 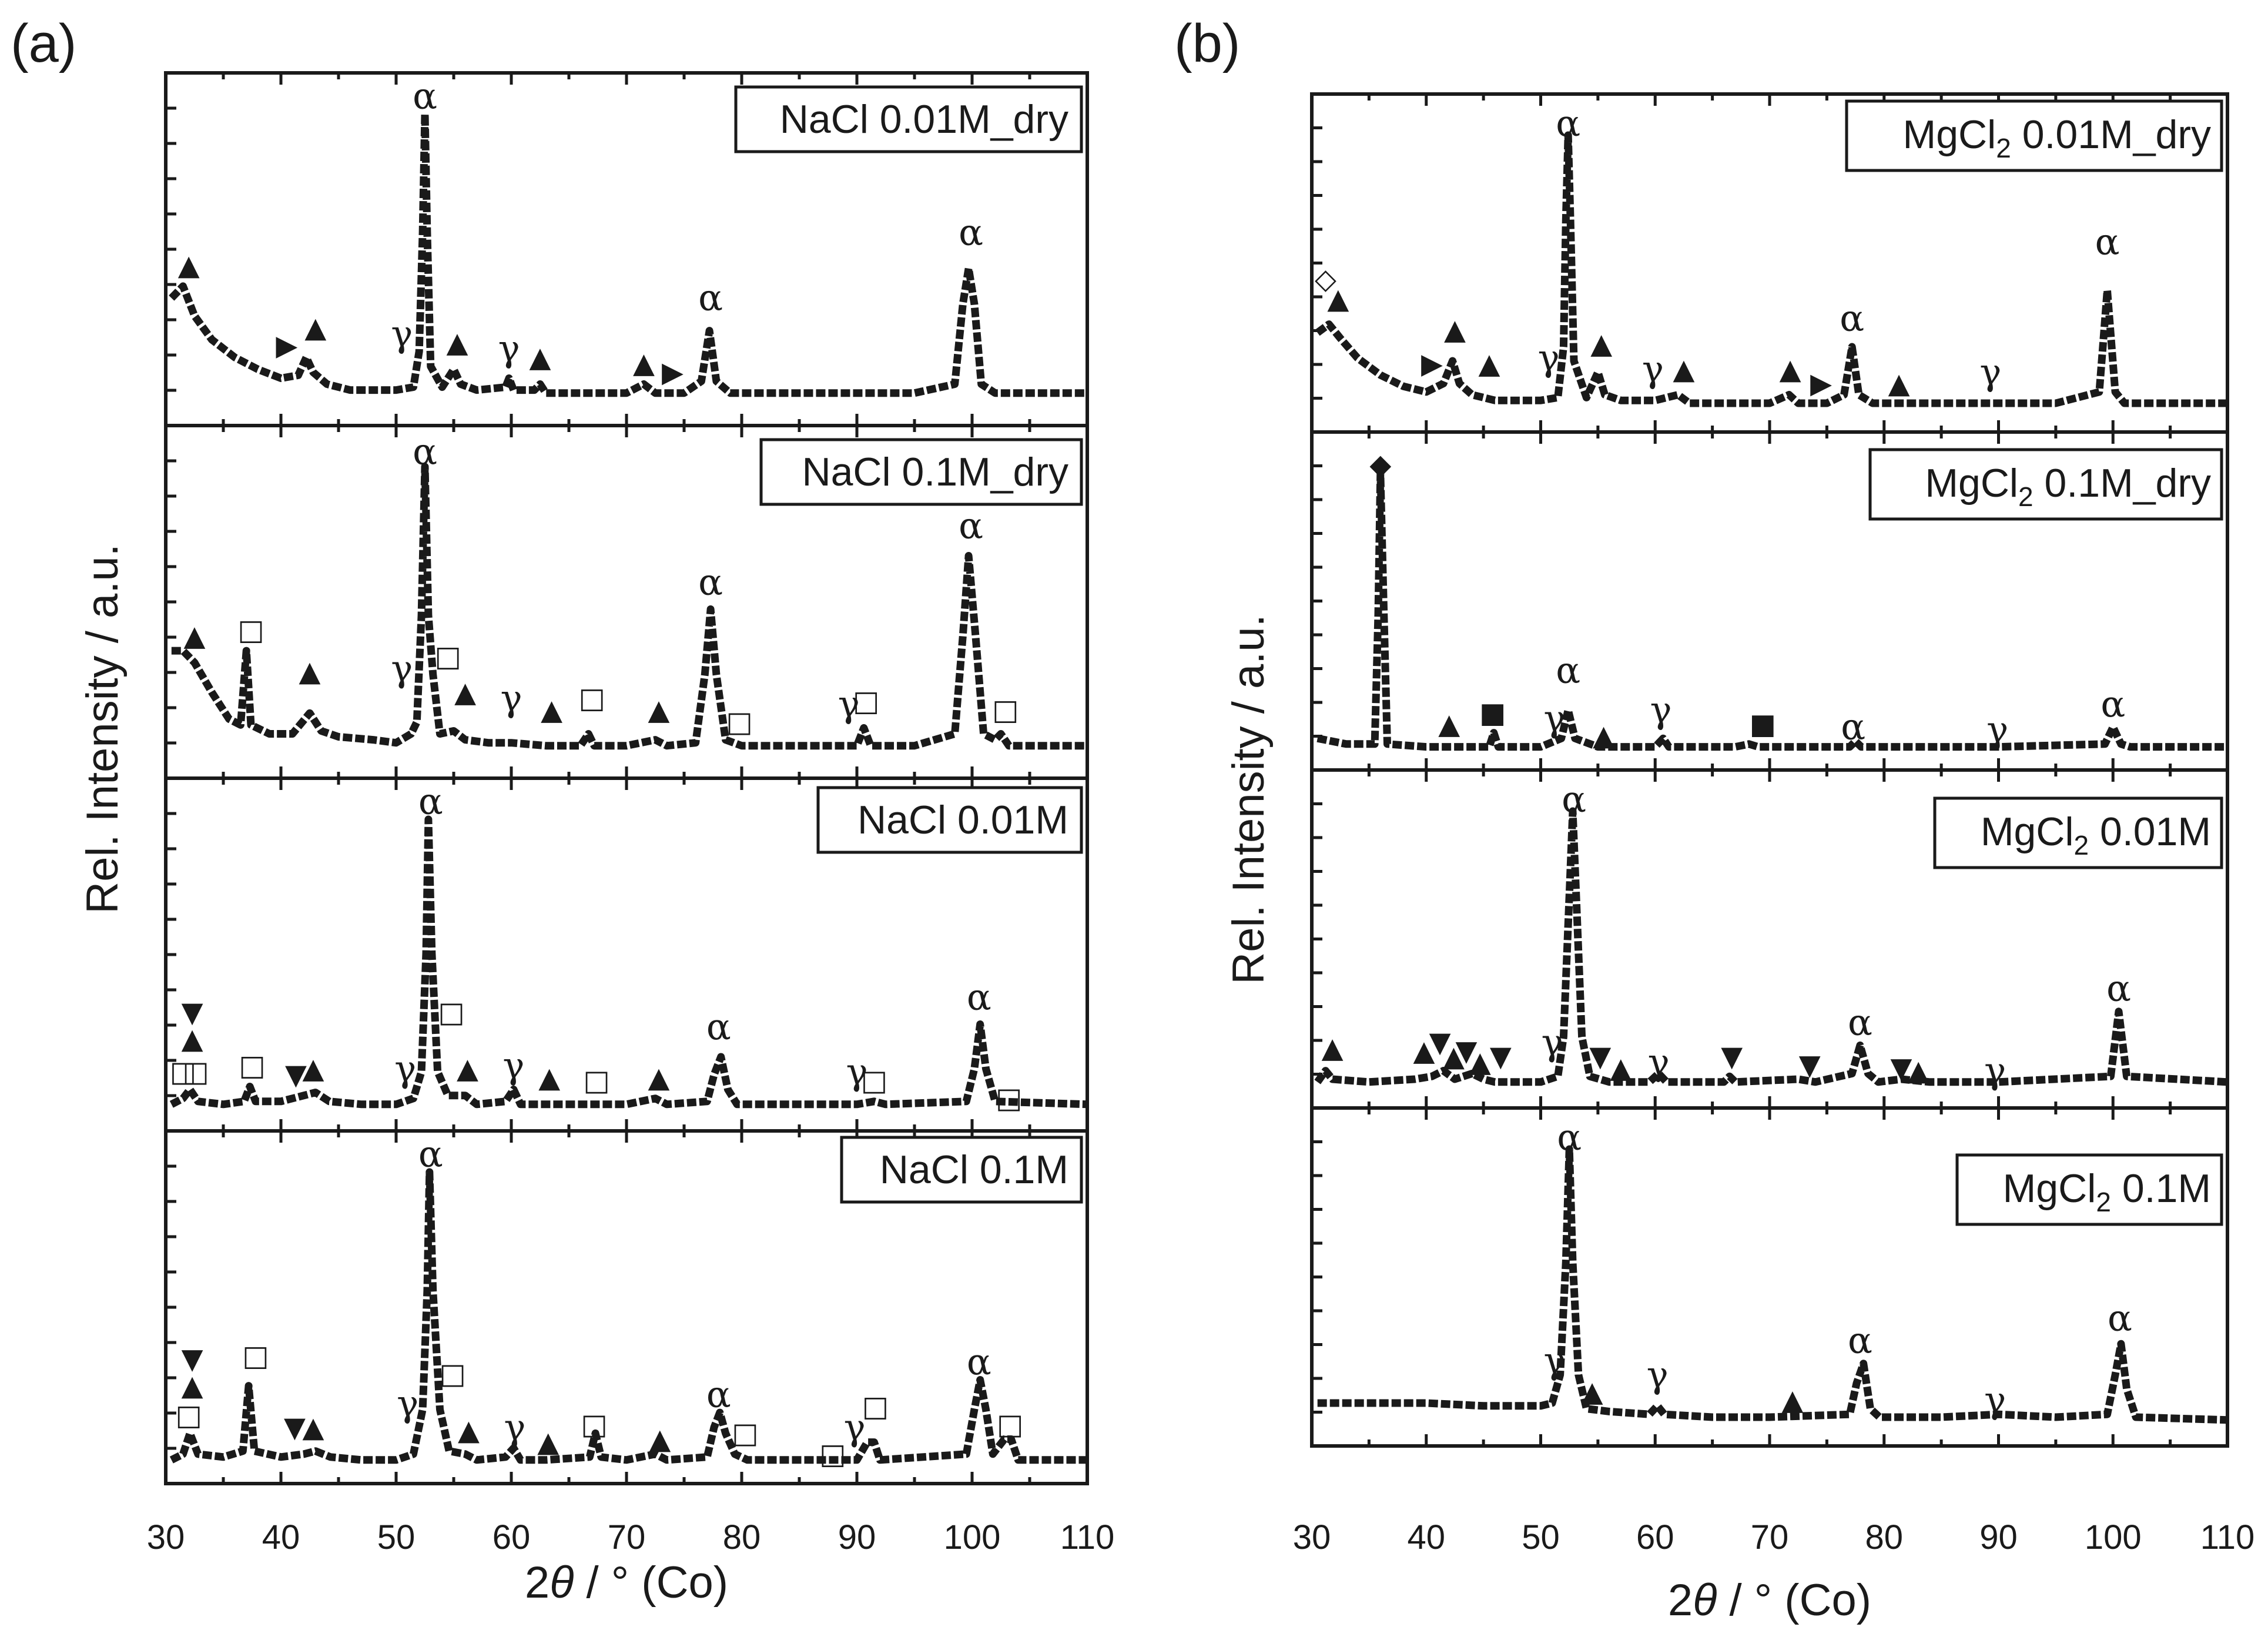 I want to click on panel-b-subplot-3-legend-box, so click(x=2078, y=832).